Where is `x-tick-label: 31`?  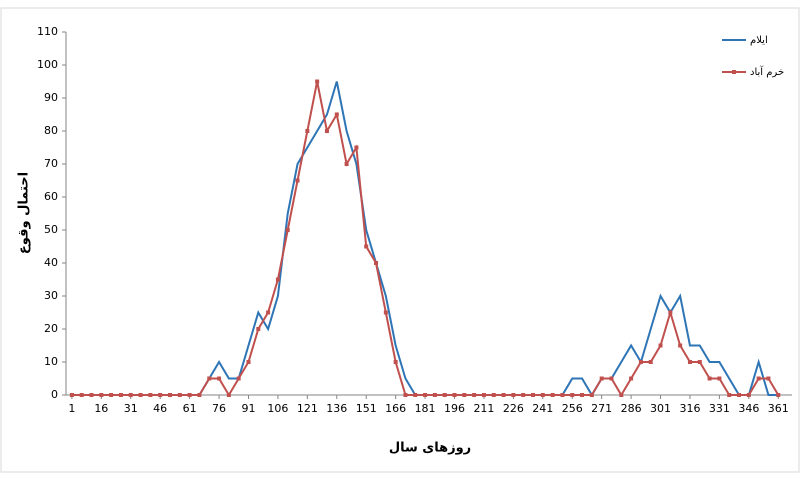 x-tick-label: 31 is located at coordinates (131, 408).